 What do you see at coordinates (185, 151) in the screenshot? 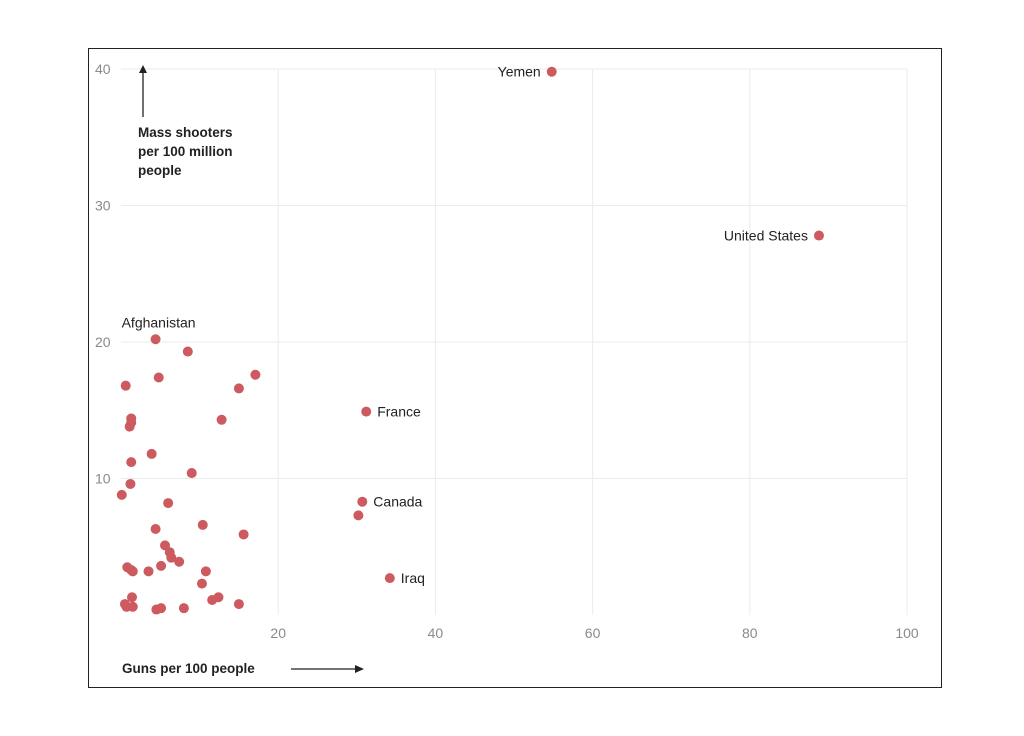
I see `y-axis-title-line-2: per 100 million` at bounding box center [185, 151].